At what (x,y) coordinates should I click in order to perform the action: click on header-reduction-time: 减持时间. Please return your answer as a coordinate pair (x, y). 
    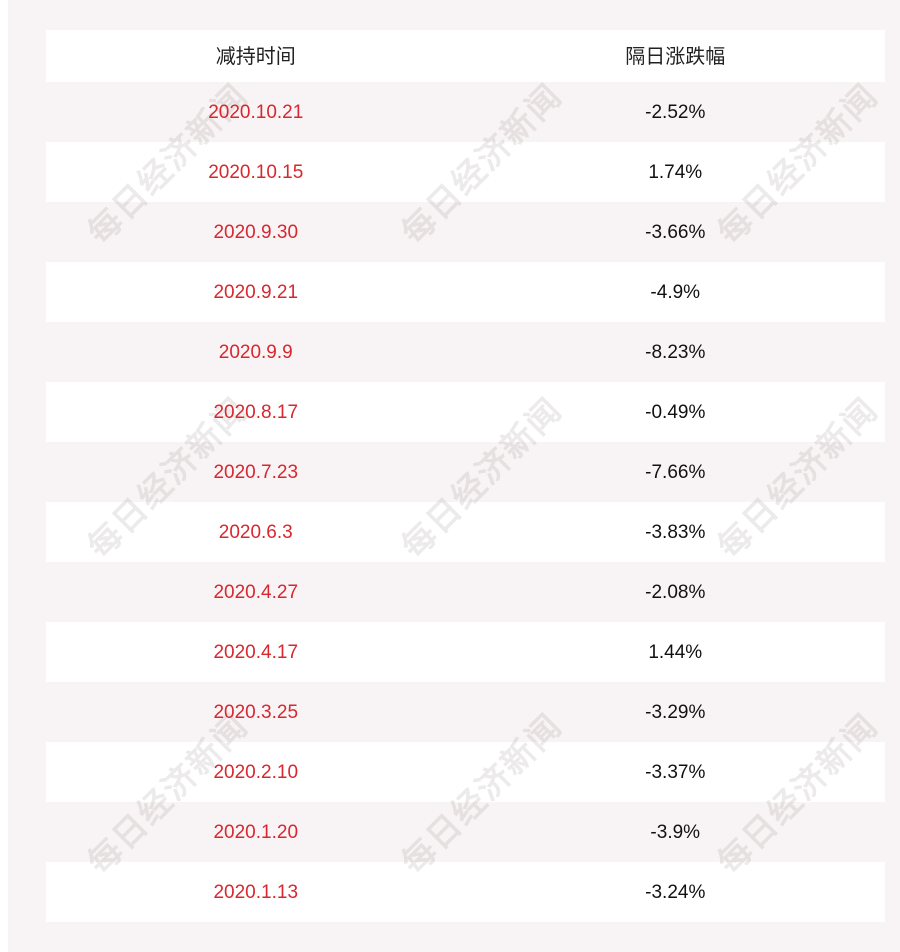
    Looking at the image, I should click on (255, 56).